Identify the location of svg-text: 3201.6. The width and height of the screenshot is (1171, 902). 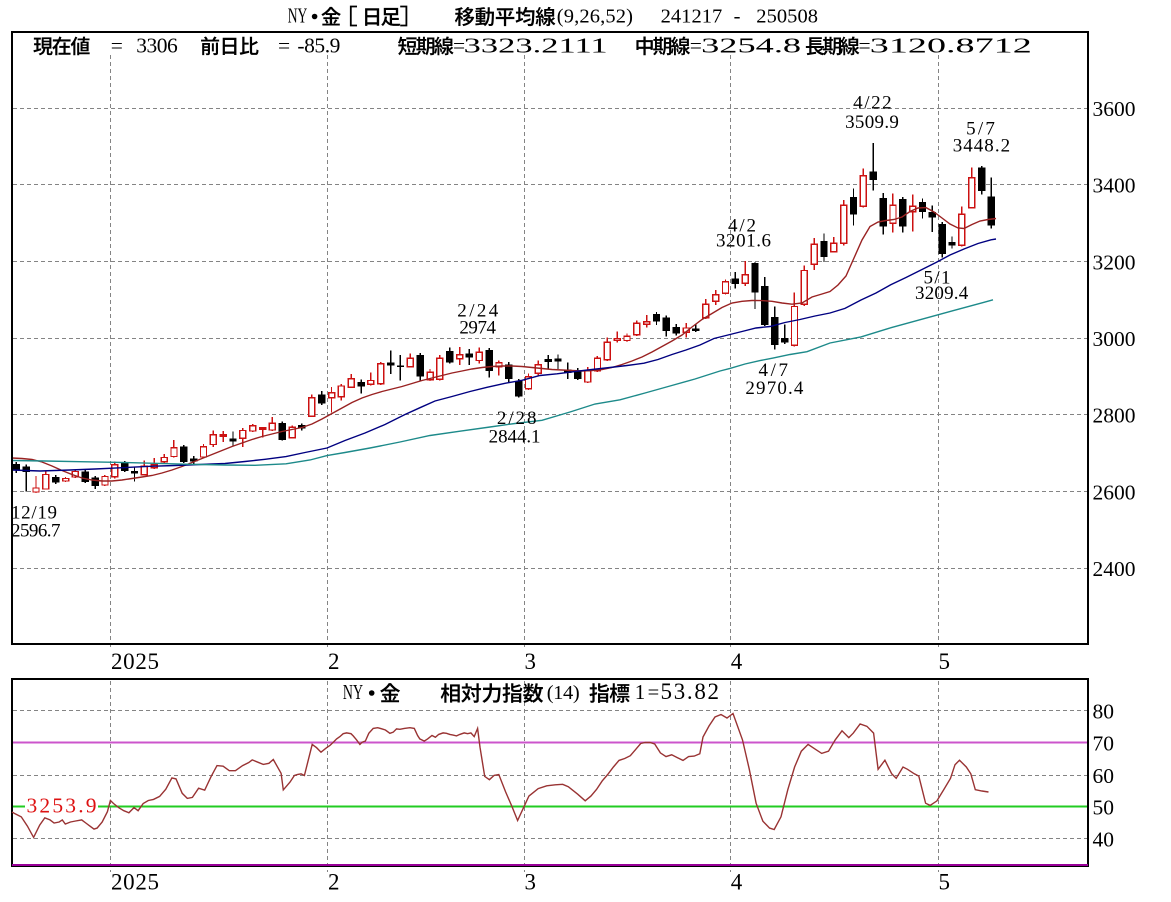
(743, 240).